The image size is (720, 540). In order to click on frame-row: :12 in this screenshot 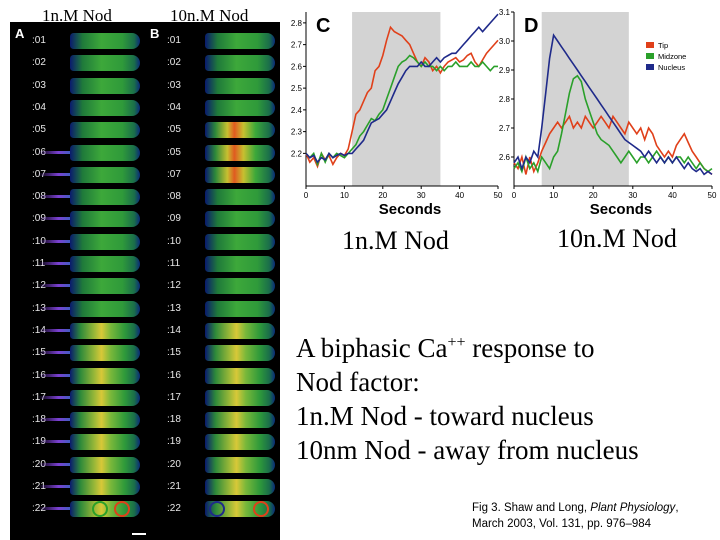, I will do `click(212, 286)`.